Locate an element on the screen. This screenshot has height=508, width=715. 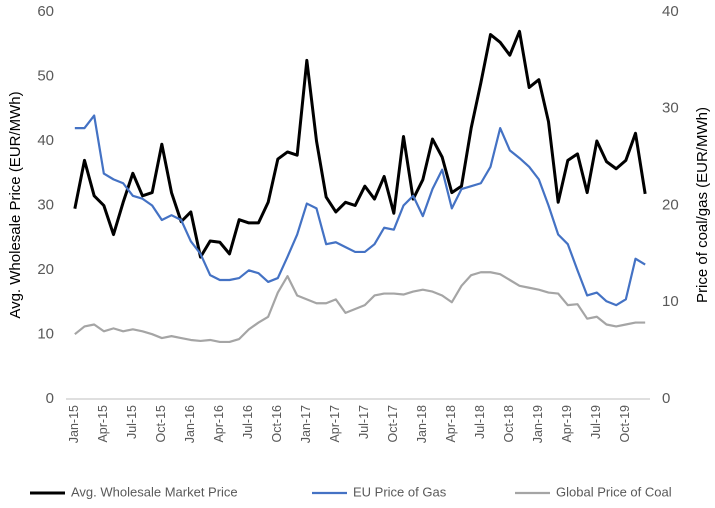
x-tick-label: Apr-15 is located at coordinates (103, 424).